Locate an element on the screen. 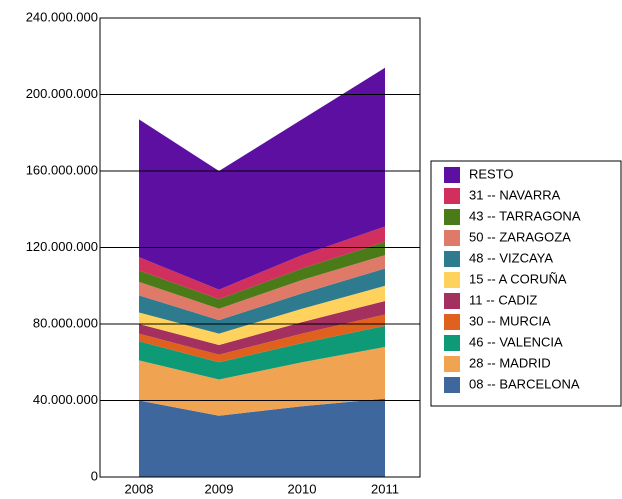  legend-label: 31 -- NAVARRA is located at coordinates (515, 194).